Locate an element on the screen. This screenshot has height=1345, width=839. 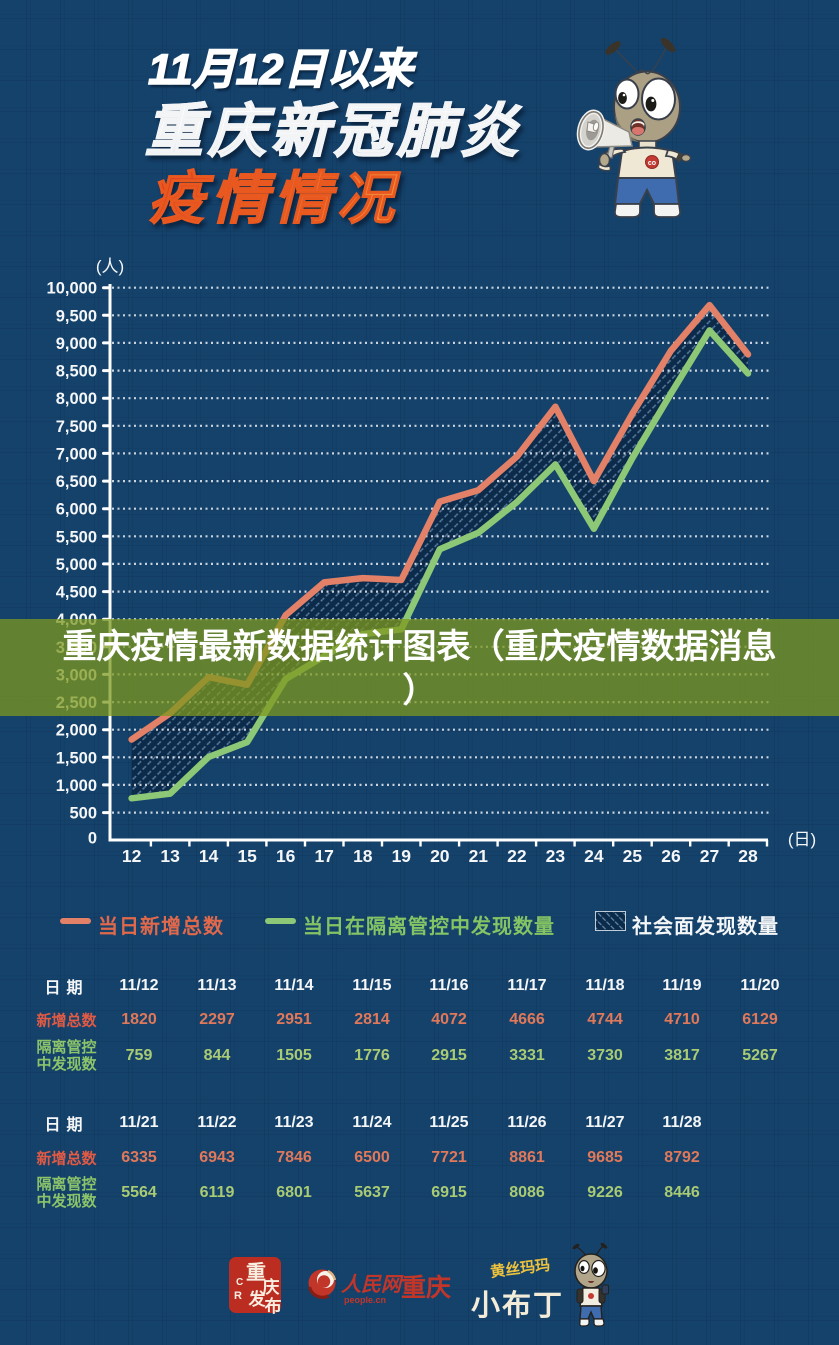
svg-text: (日) is located at coordinates (802, 839).